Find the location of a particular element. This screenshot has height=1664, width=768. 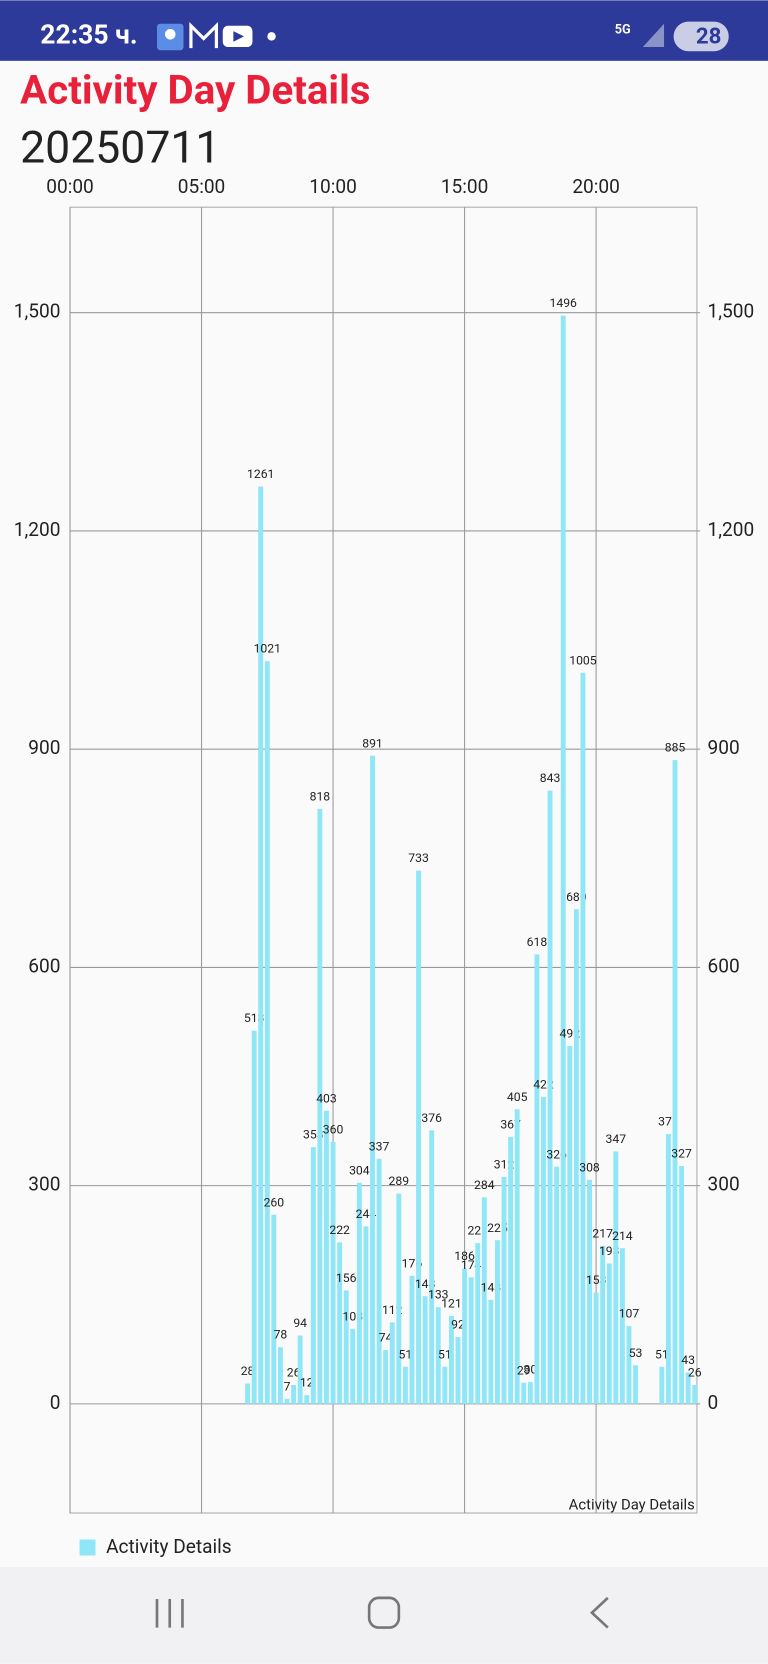

legend-swatch is located at coordinates (87, 1547).